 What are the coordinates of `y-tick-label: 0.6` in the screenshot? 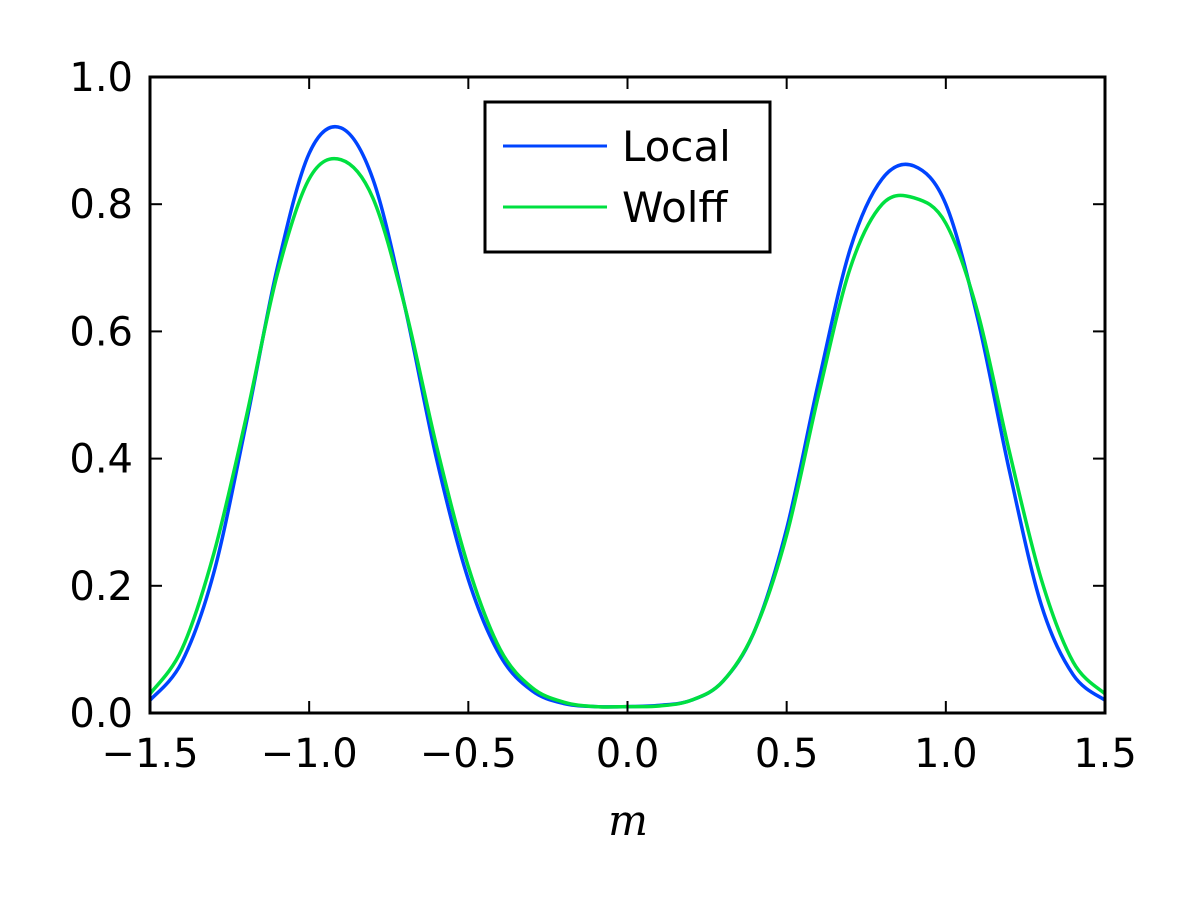 It's located at (101, 332).